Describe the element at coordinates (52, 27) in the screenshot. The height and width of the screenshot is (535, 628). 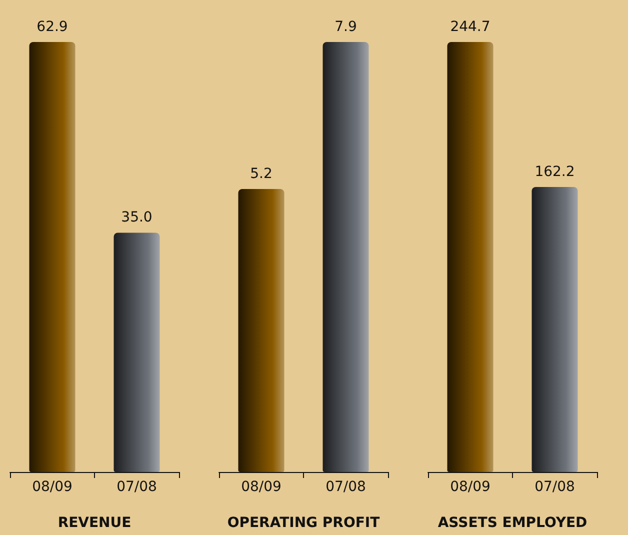
I see `data-label: 62.9` at that location.